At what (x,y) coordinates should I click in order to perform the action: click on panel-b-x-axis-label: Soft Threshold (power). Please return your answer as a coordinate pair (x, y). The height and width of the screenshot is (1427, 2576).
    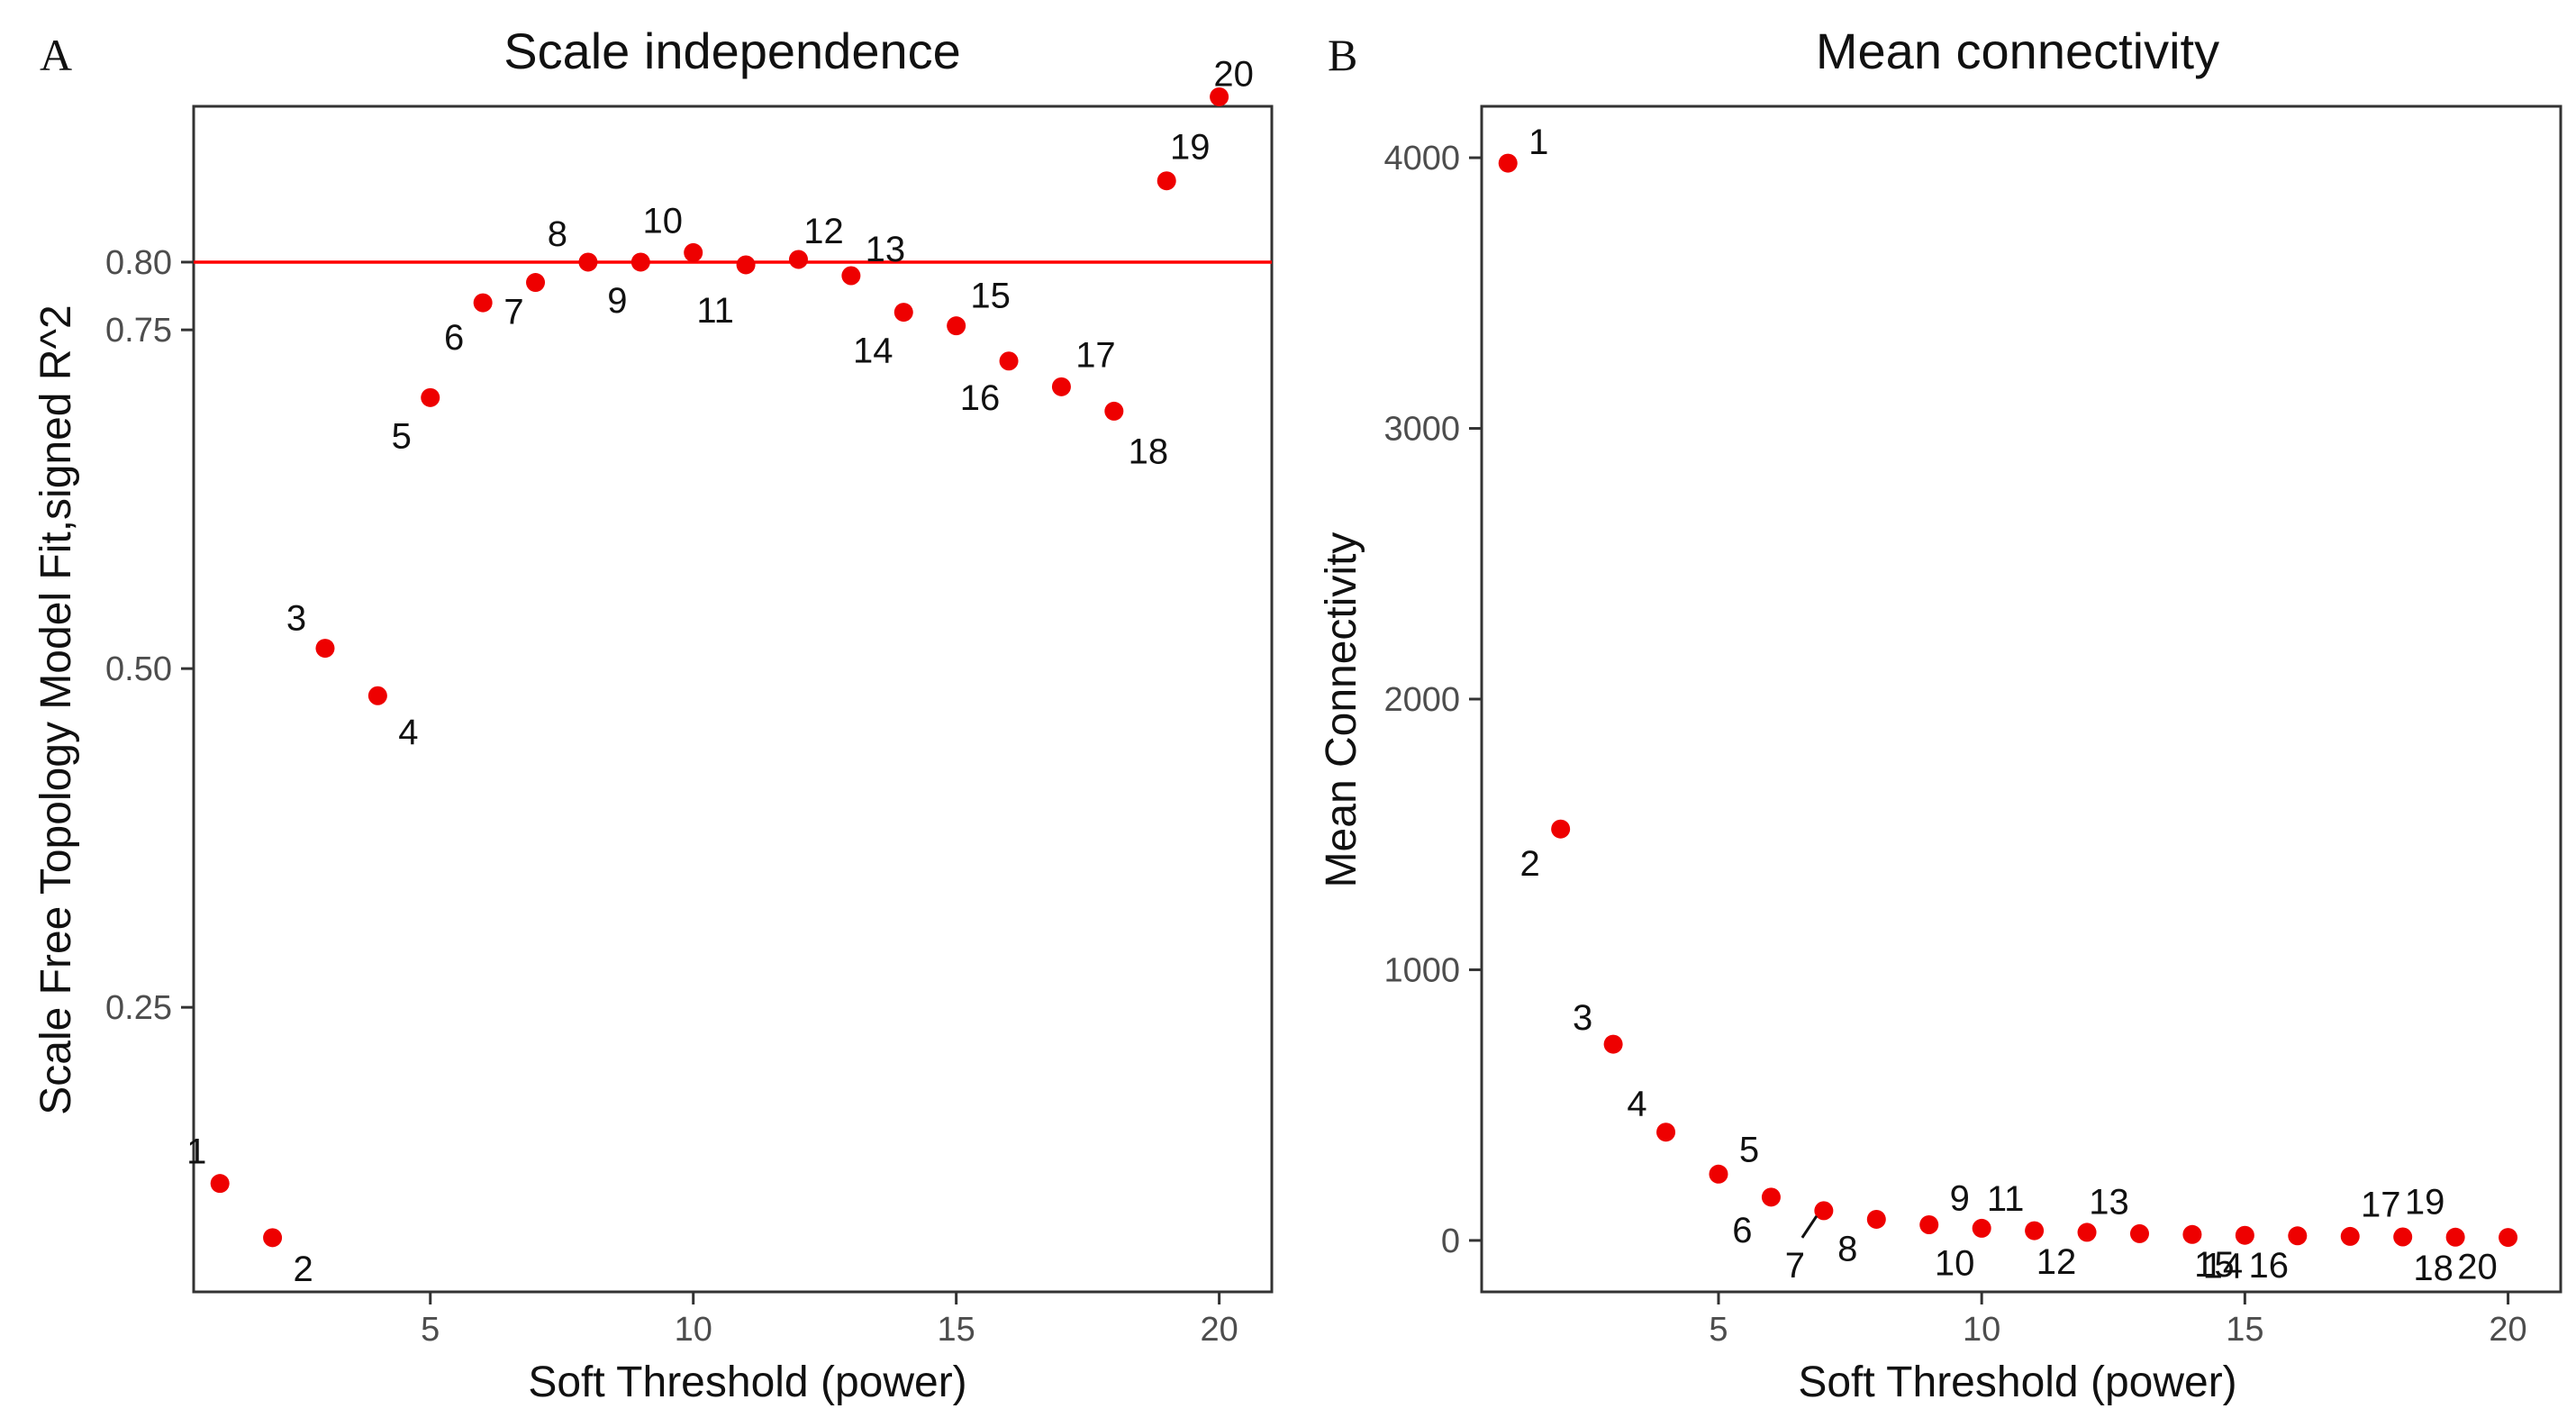
    Looking at the image, I should click on (2017, 1382).